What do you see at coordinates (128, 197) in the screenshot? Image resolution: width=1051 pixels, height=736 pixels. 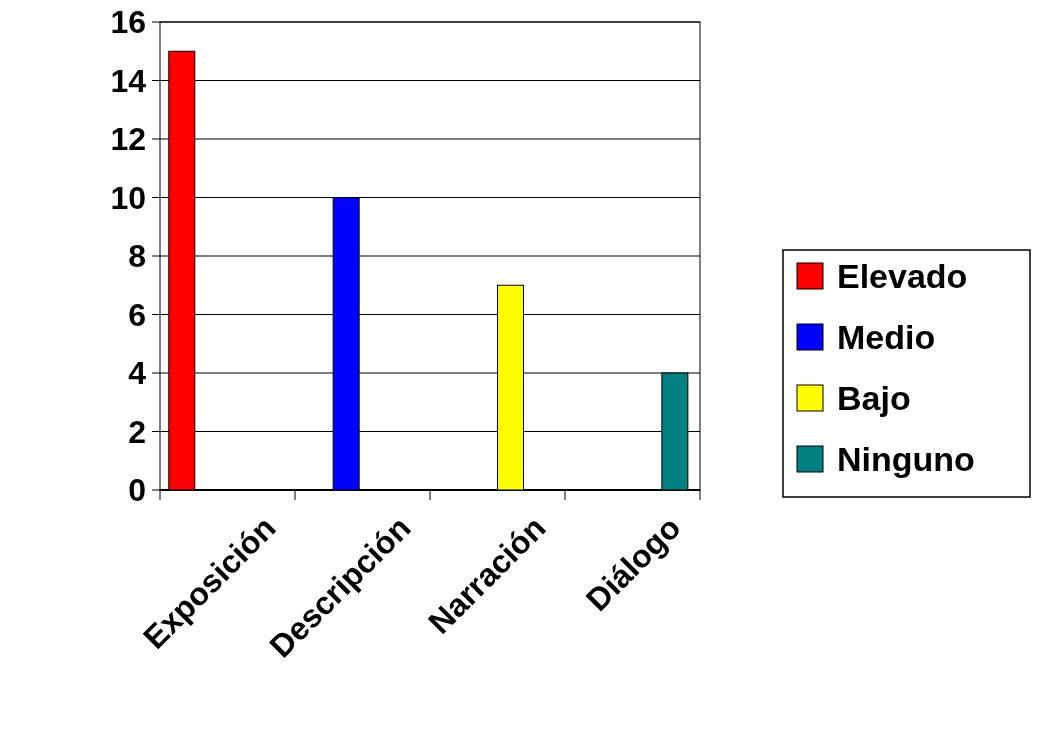 I see `y-tick-label: 10` at bounding box center [128, 197].